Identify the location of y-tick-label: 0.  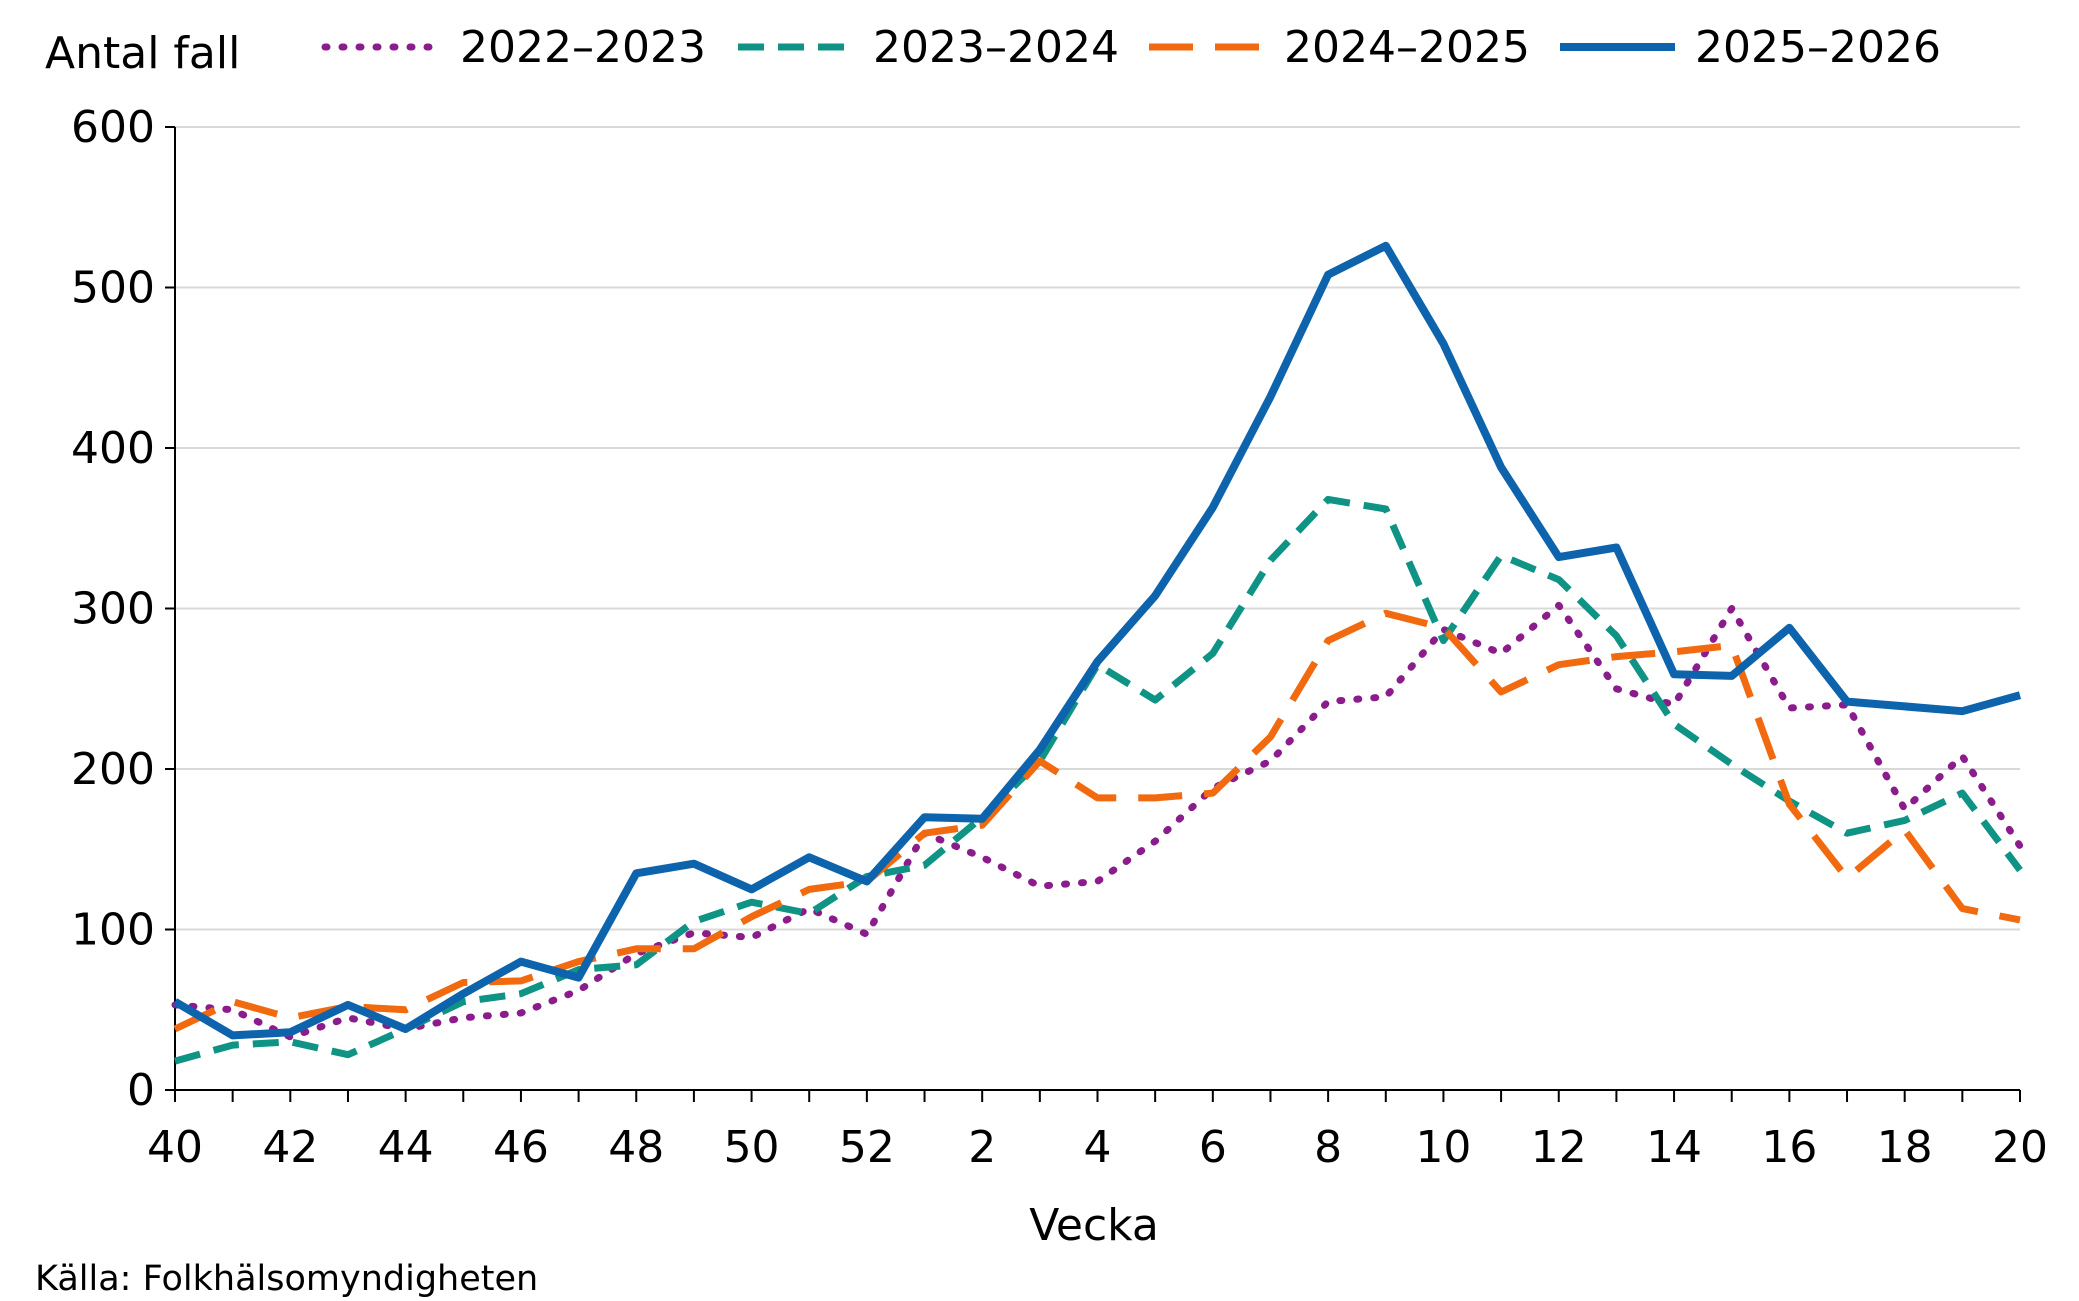
(141, 1090).